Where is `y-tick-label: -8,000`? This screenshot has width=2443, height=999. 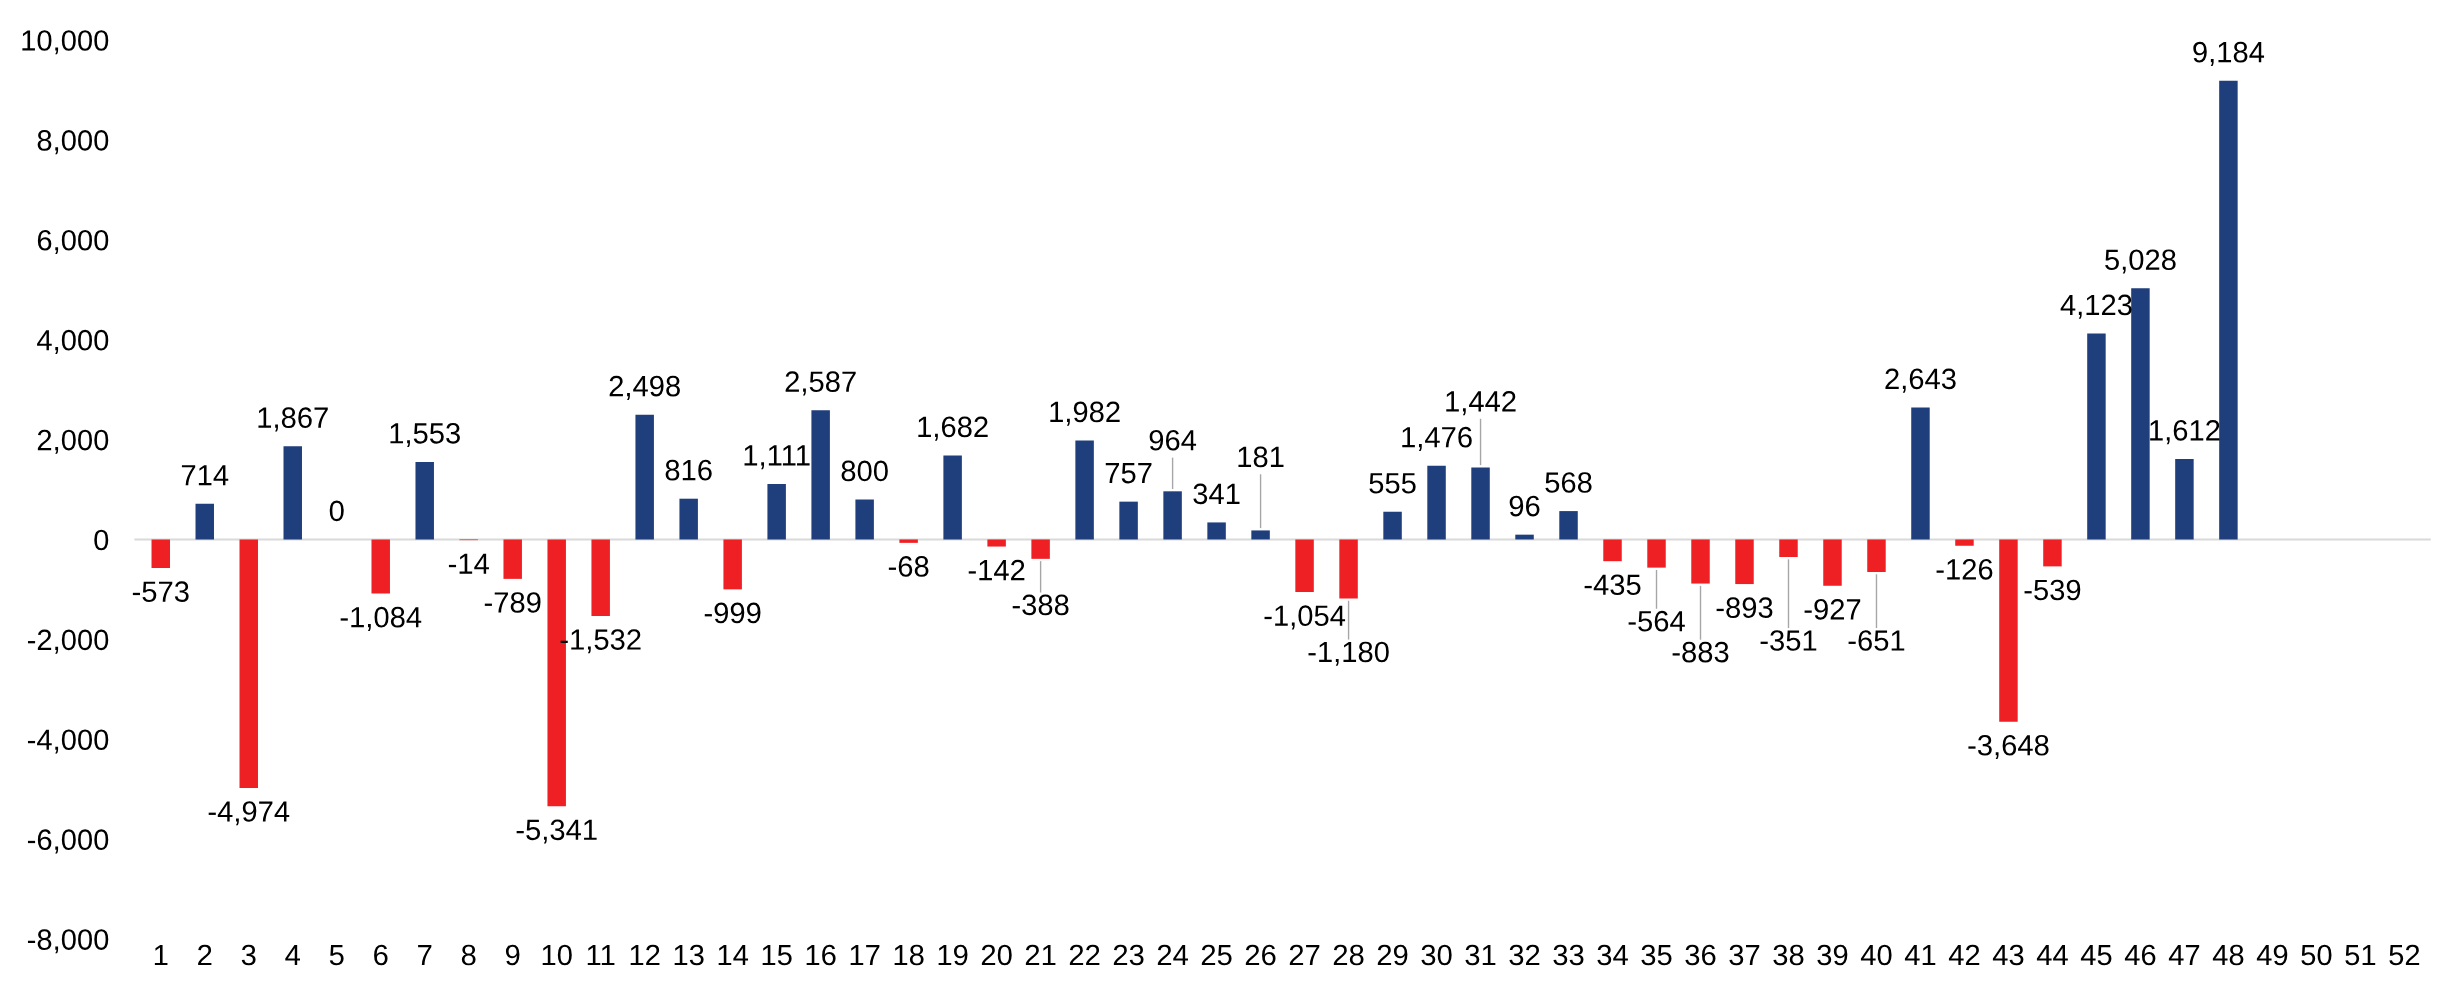
y-tick-label: -8,000 is located at coordinates (68, 941).